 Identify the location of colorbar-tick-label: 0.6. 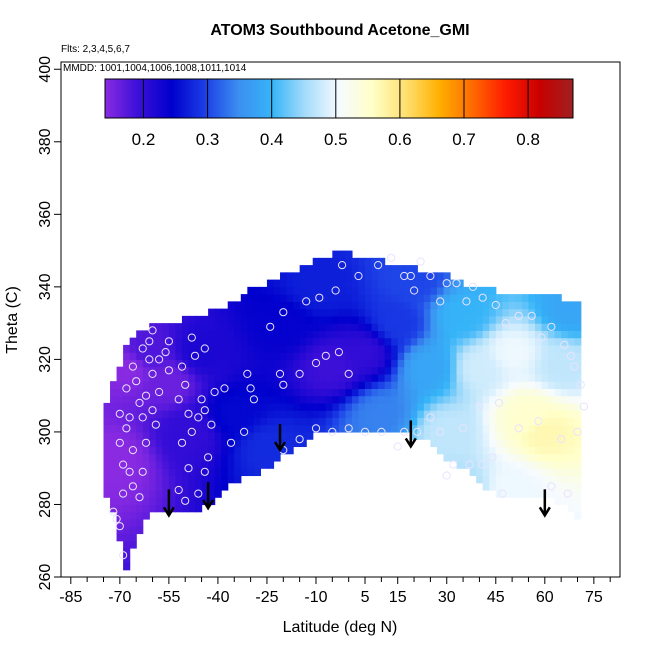
(400, 139).